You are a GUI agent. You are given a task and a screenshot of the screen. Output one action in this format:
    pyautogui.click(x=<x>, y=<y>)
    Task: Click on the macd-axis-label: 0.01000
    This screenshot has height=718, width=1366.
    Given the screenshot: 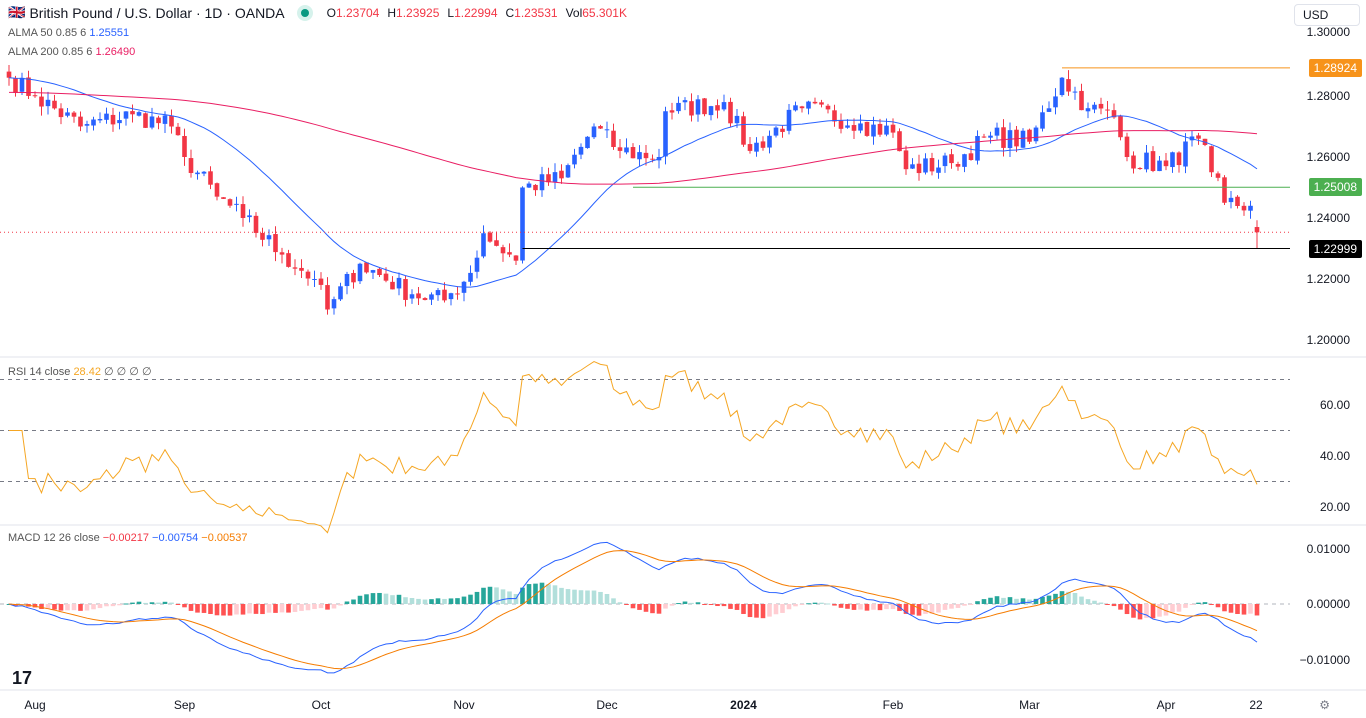 What is the action you would take?
    pyautogui.click(x=1328, y=548)
    